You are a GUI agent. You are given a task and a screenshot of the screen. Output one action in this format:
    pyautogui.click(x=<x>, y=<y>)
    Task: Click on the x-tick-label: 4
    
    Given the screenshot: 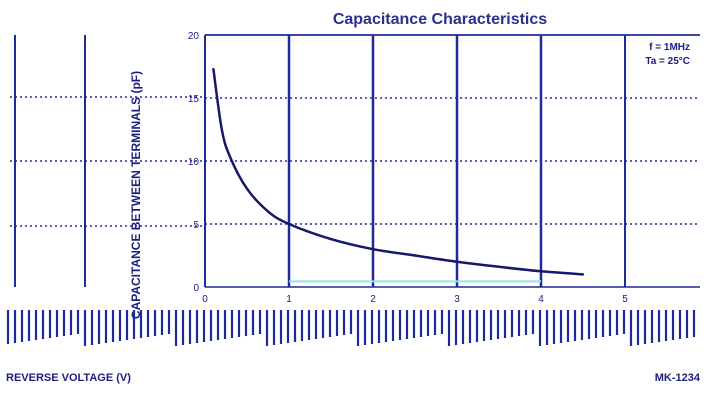 What is the action you would take?
    pyautogui.click(x=541, y=299)
    